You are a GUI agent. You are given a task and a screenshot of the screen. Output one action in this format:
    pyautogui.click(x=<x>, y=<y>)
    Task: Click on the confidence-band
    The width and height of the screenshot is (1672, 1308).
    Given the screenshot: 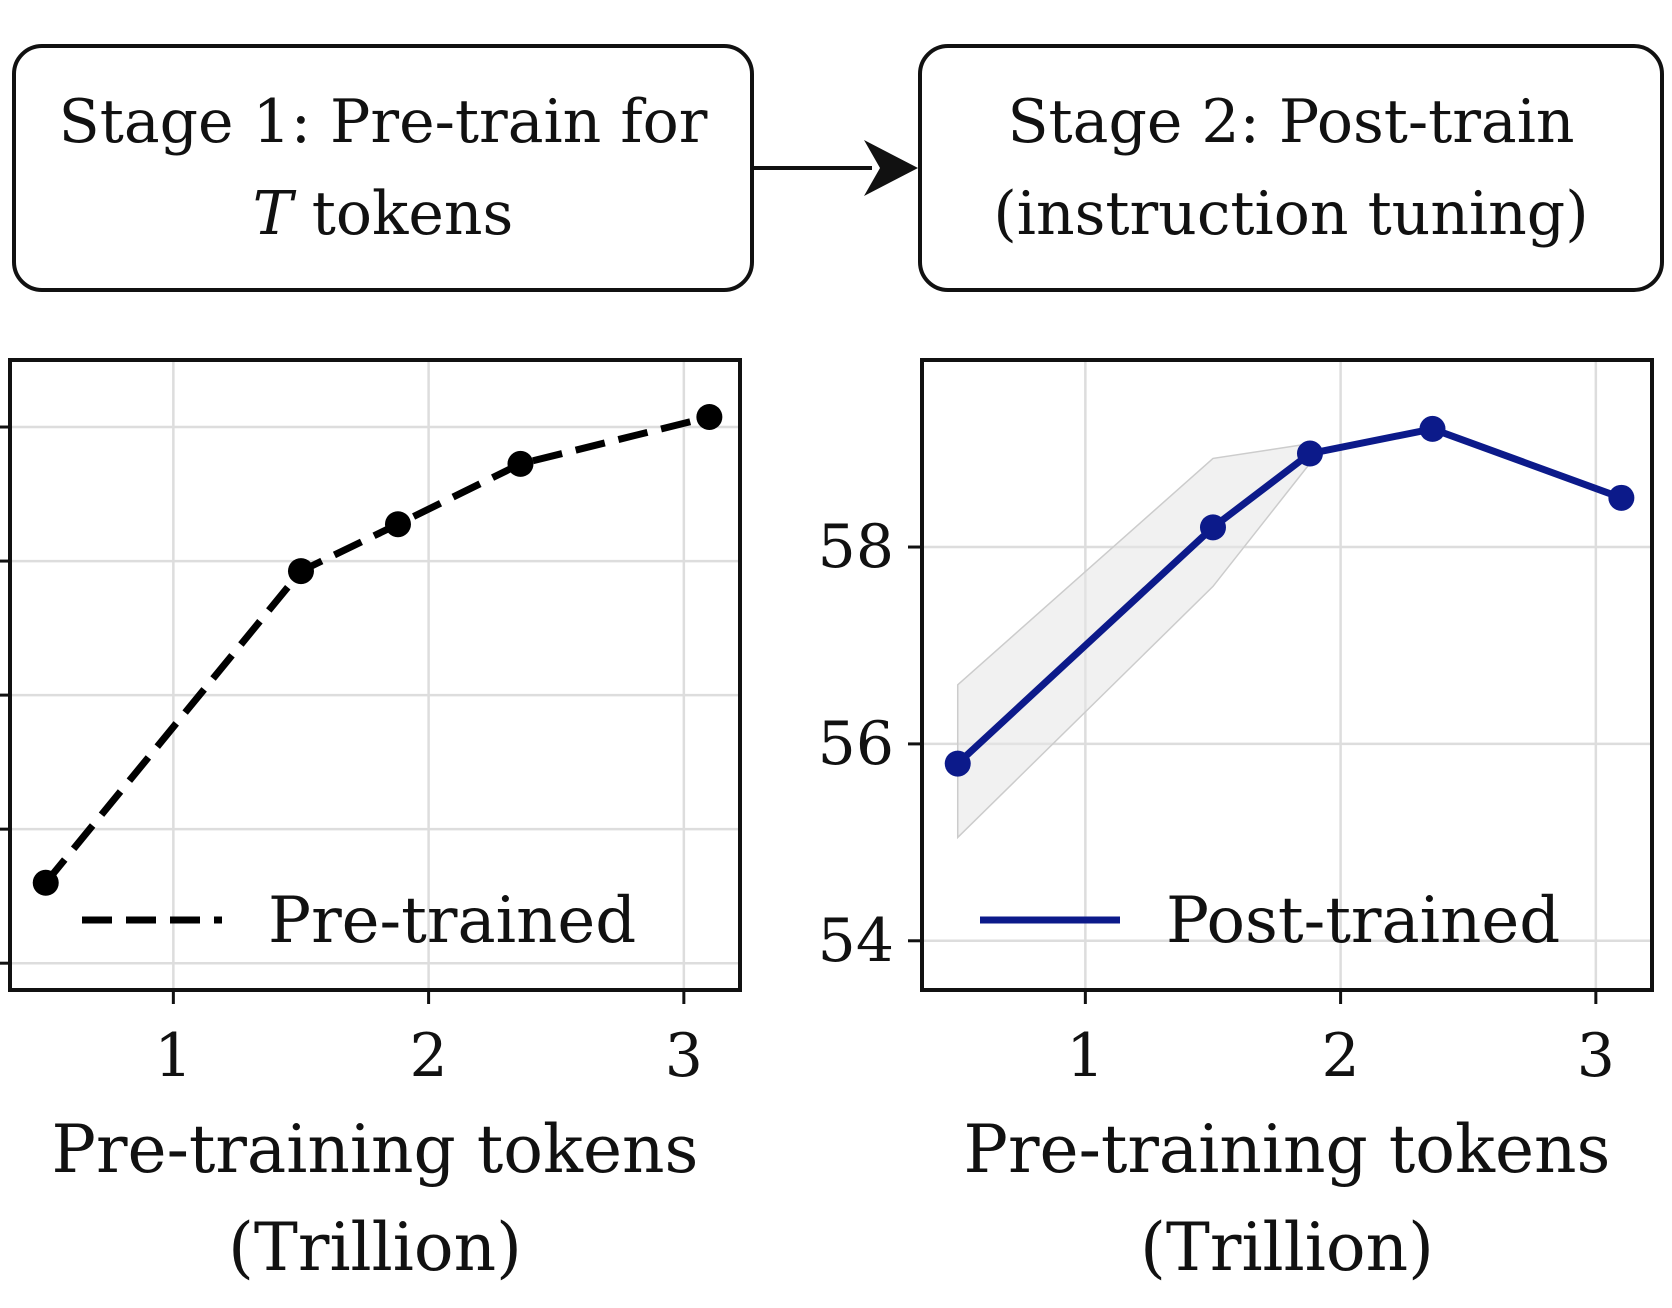 What is the action you would take?
    pyautogui.click(x=1133, y=641)
    